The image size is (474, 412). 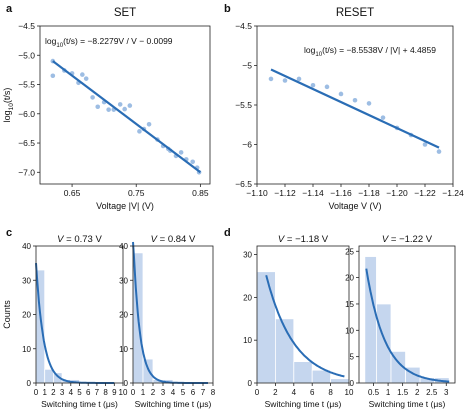 What do you see at coordinates (370, 51) in the screenshot?
I see `fit-equation: log10(t/s) = −8.5538V / |V| + 4.4859` at bounding box center [370, 51].